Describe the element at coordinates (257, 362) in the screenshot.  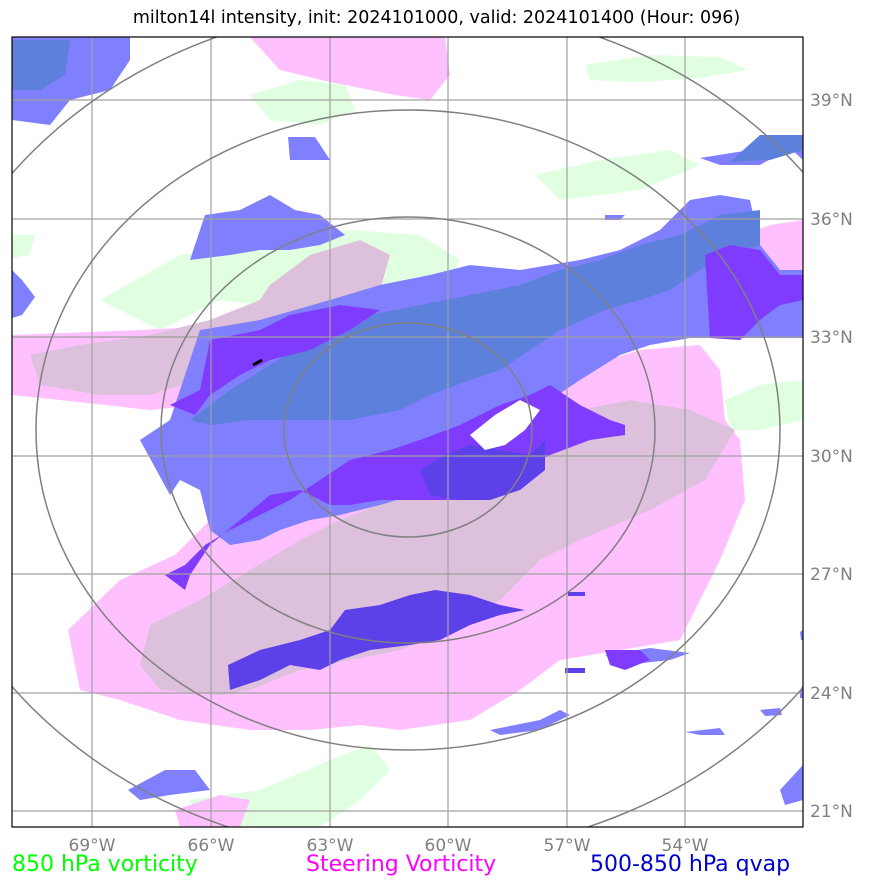
I see `storm-track-marker` at that location.